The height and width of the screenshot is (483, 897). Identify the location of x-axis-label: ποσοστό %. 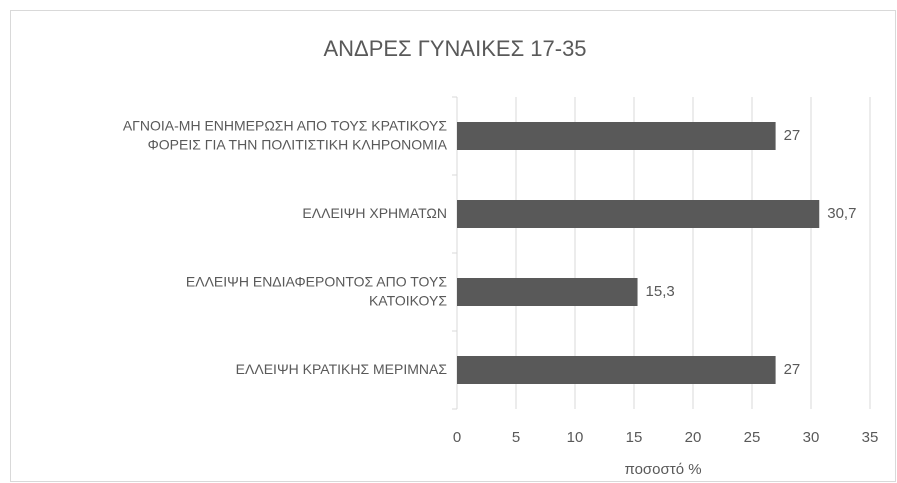
(662, 469).